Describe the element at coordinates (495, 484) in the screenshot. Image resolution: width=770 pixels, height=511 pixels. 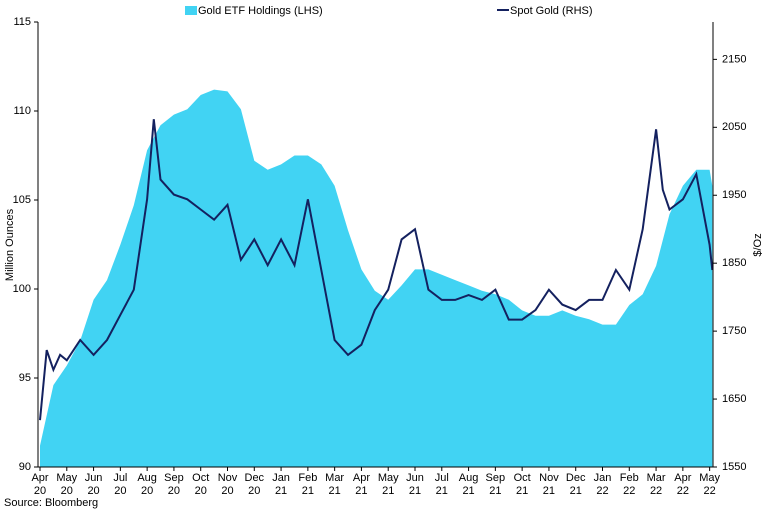
I see `x-tick-label: Sep 21` at that location.